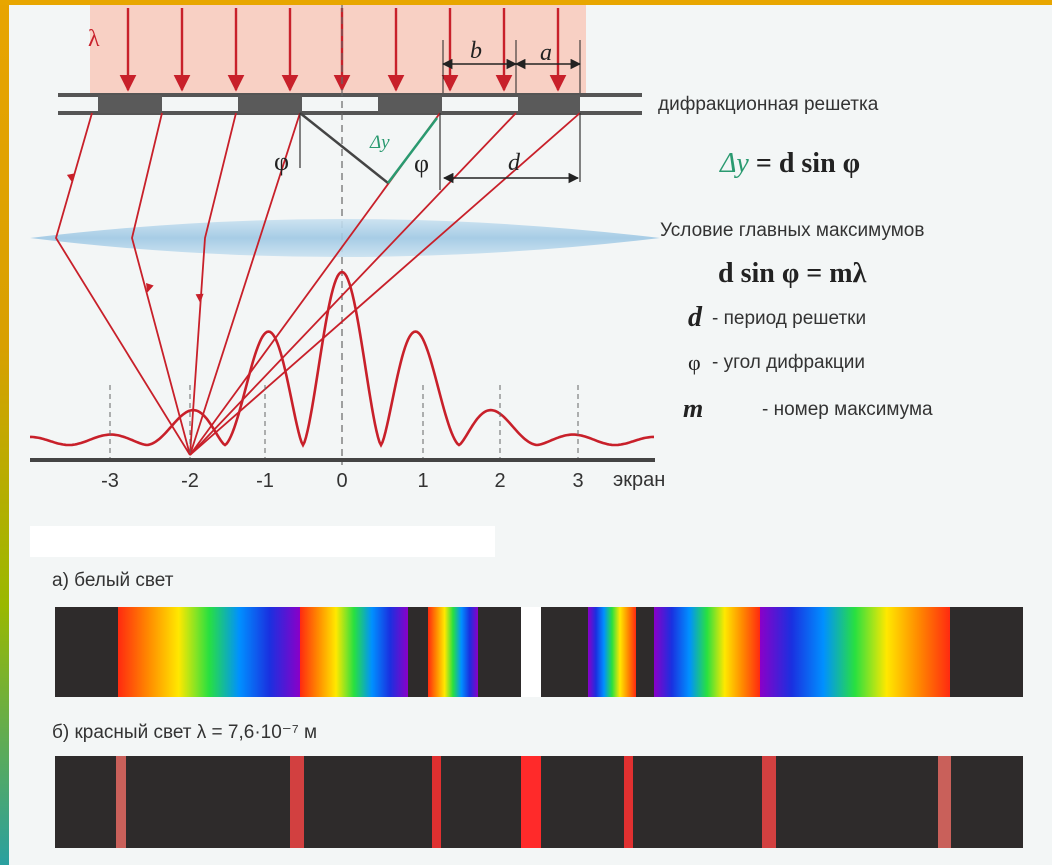 This screenshot has height=865, width=1052. Describe the element at coordinates (345, 238) in the screenshot. I see `lens` at that location.